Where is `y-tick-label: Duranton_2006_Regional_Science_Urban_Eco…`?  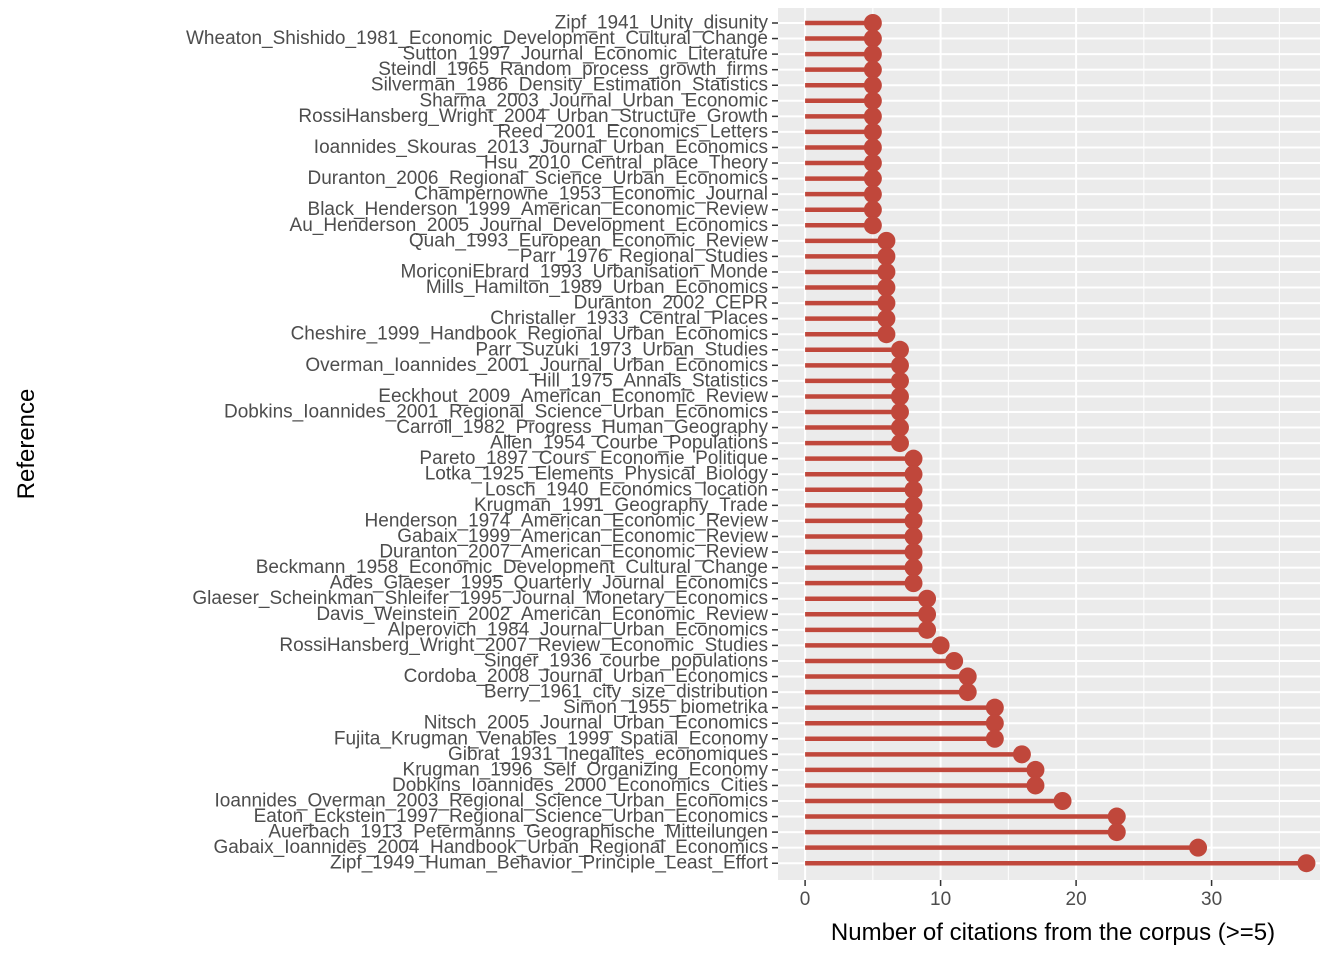
y-tick-label: Duranton_2006_Regional_Science_Urban_Eco… is located at coordinates (537, 178).